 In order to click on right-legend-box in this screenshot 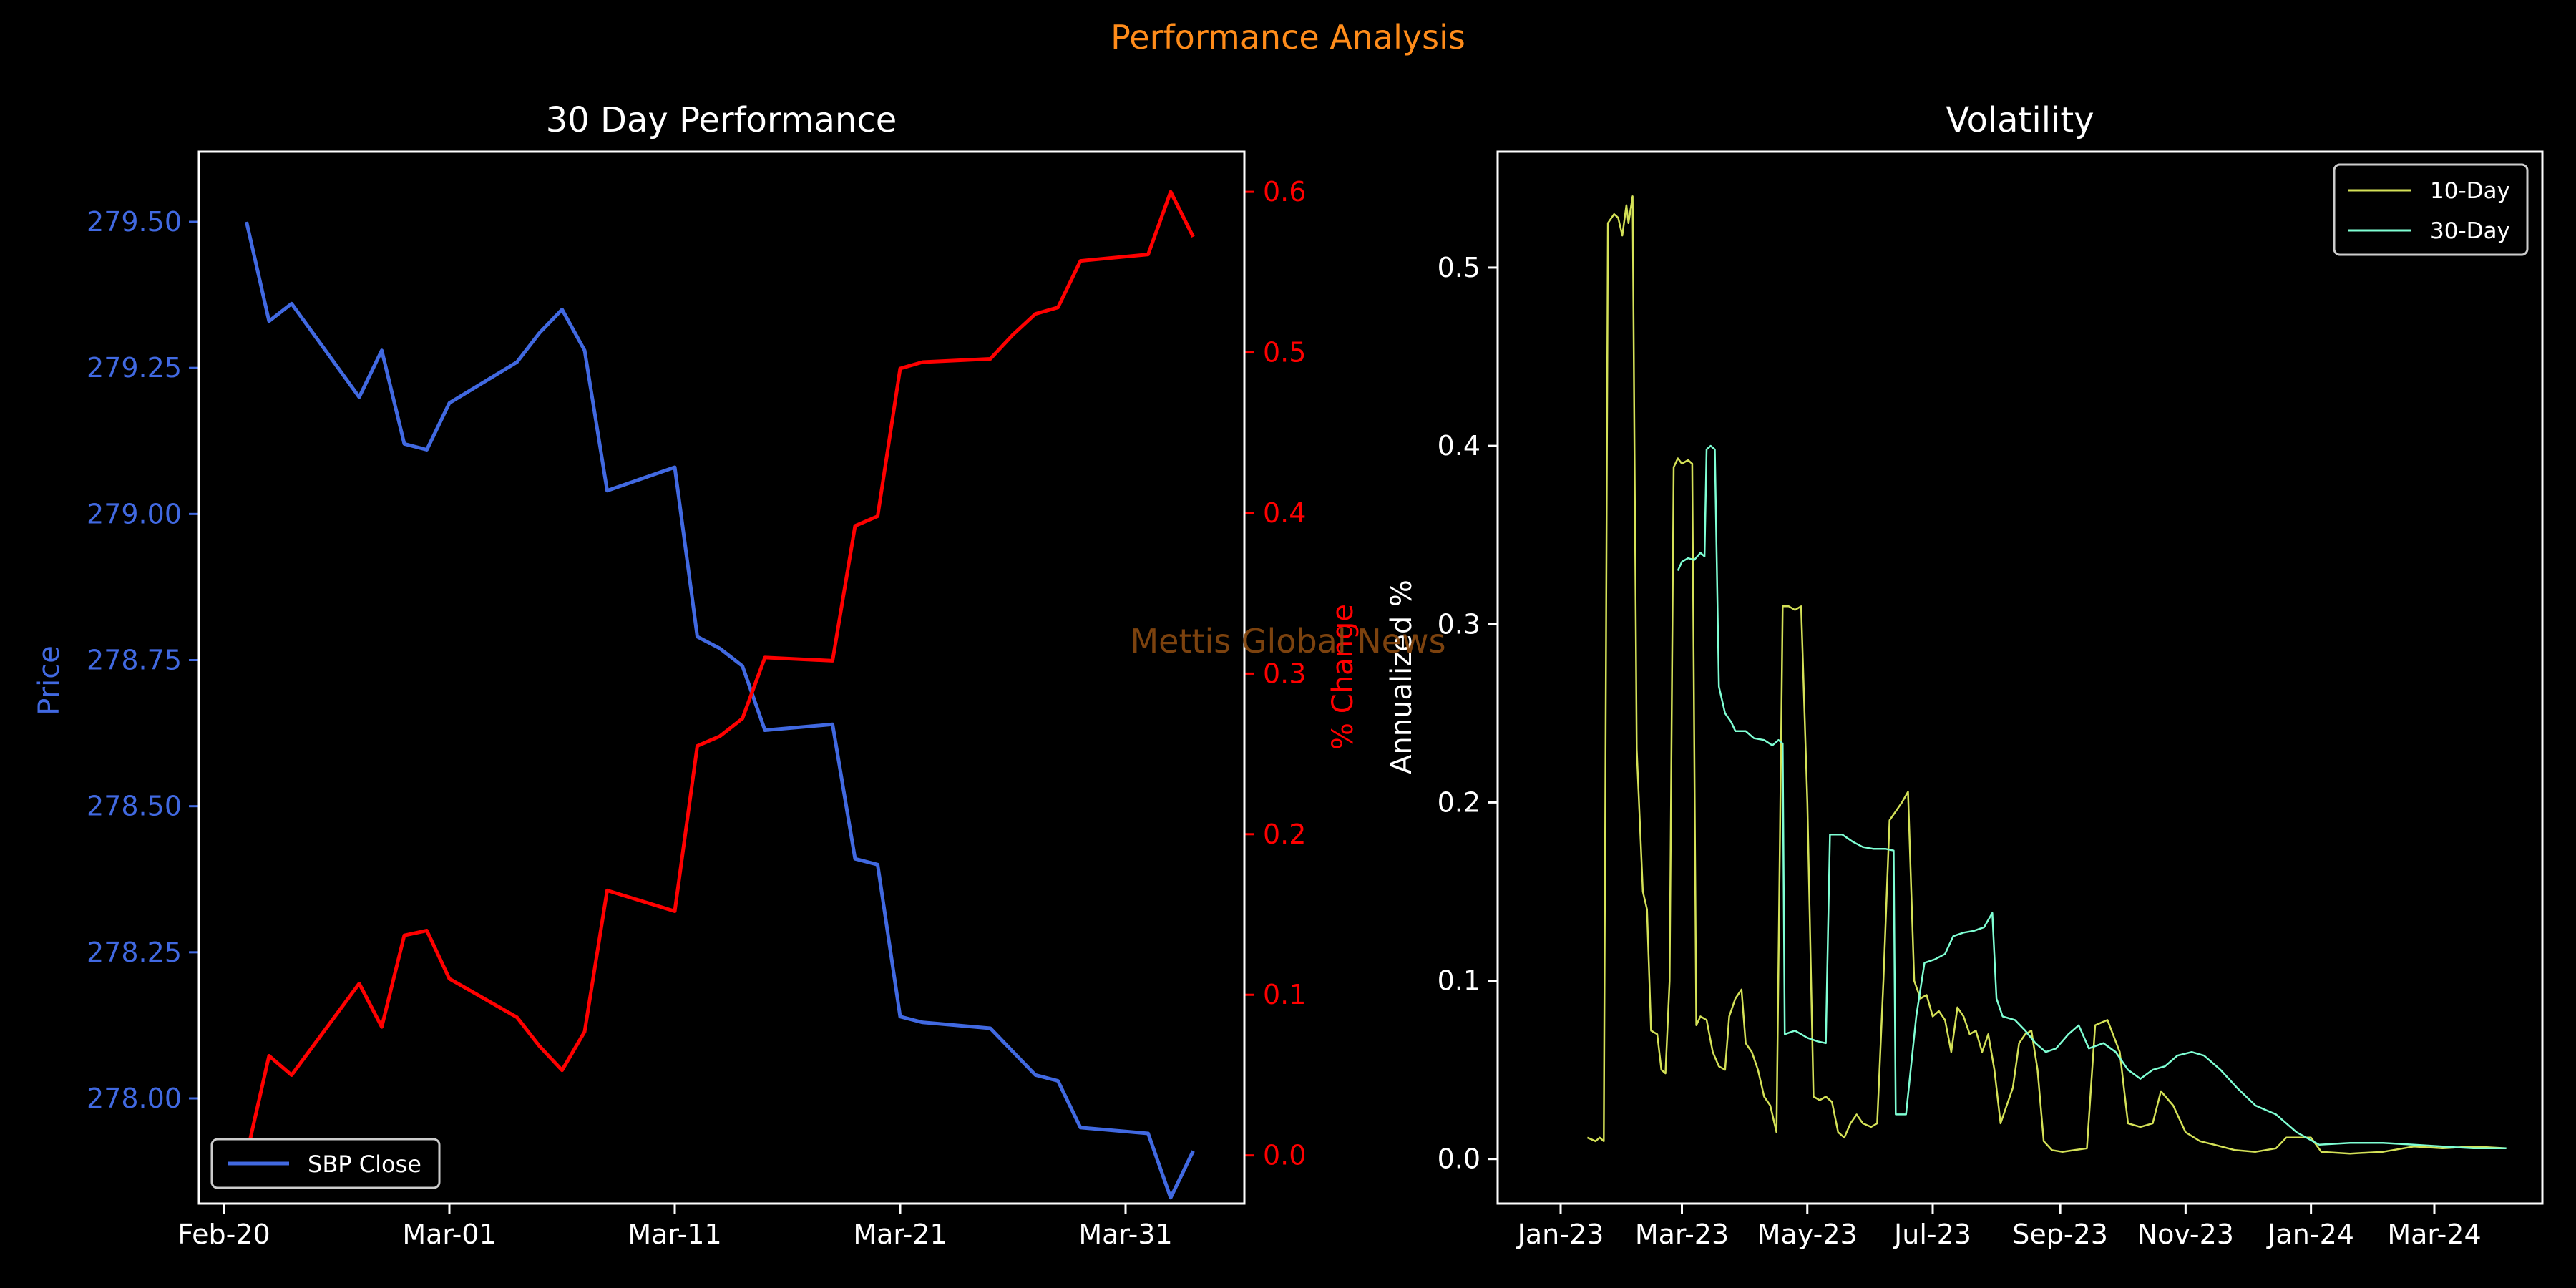, I will do `click(2431, 209)`.